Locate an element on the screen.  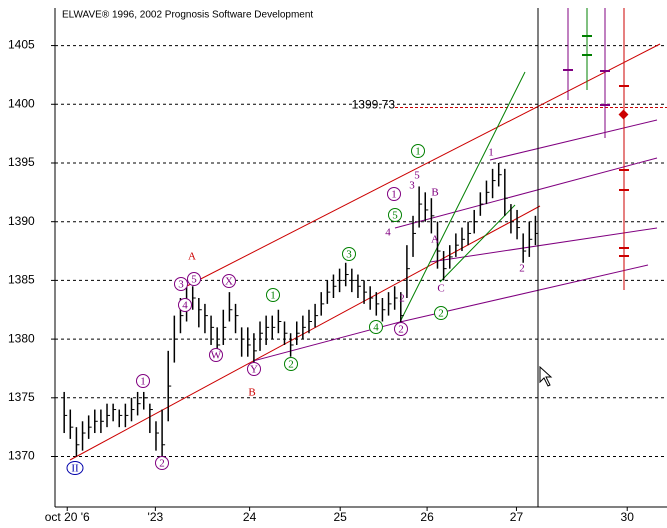
x-tick-label: 26 is located at coordinates (427, 517).